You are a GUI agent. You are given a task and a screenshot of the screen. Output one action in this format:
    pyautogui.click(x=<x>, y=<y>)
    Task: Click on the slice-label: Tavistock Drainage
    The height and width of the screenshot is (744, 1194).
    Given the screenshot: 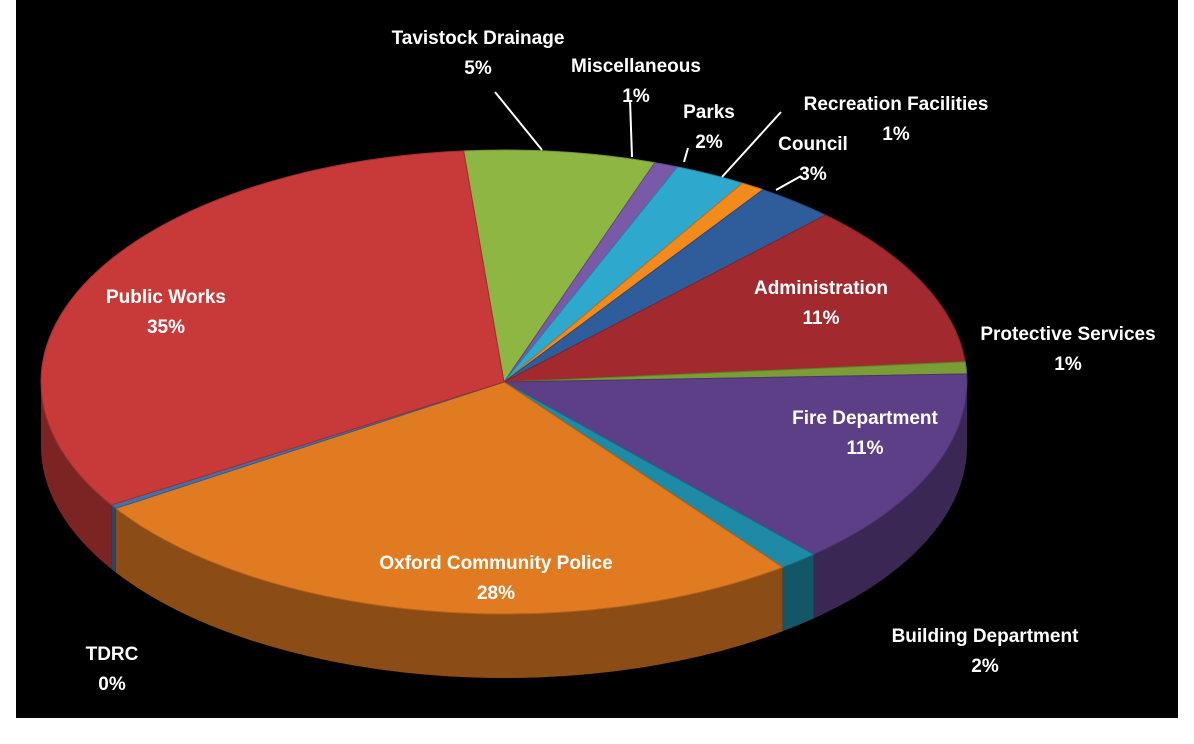 What is the action you would take?
    pyautogui.click(x=478, y=38)
    